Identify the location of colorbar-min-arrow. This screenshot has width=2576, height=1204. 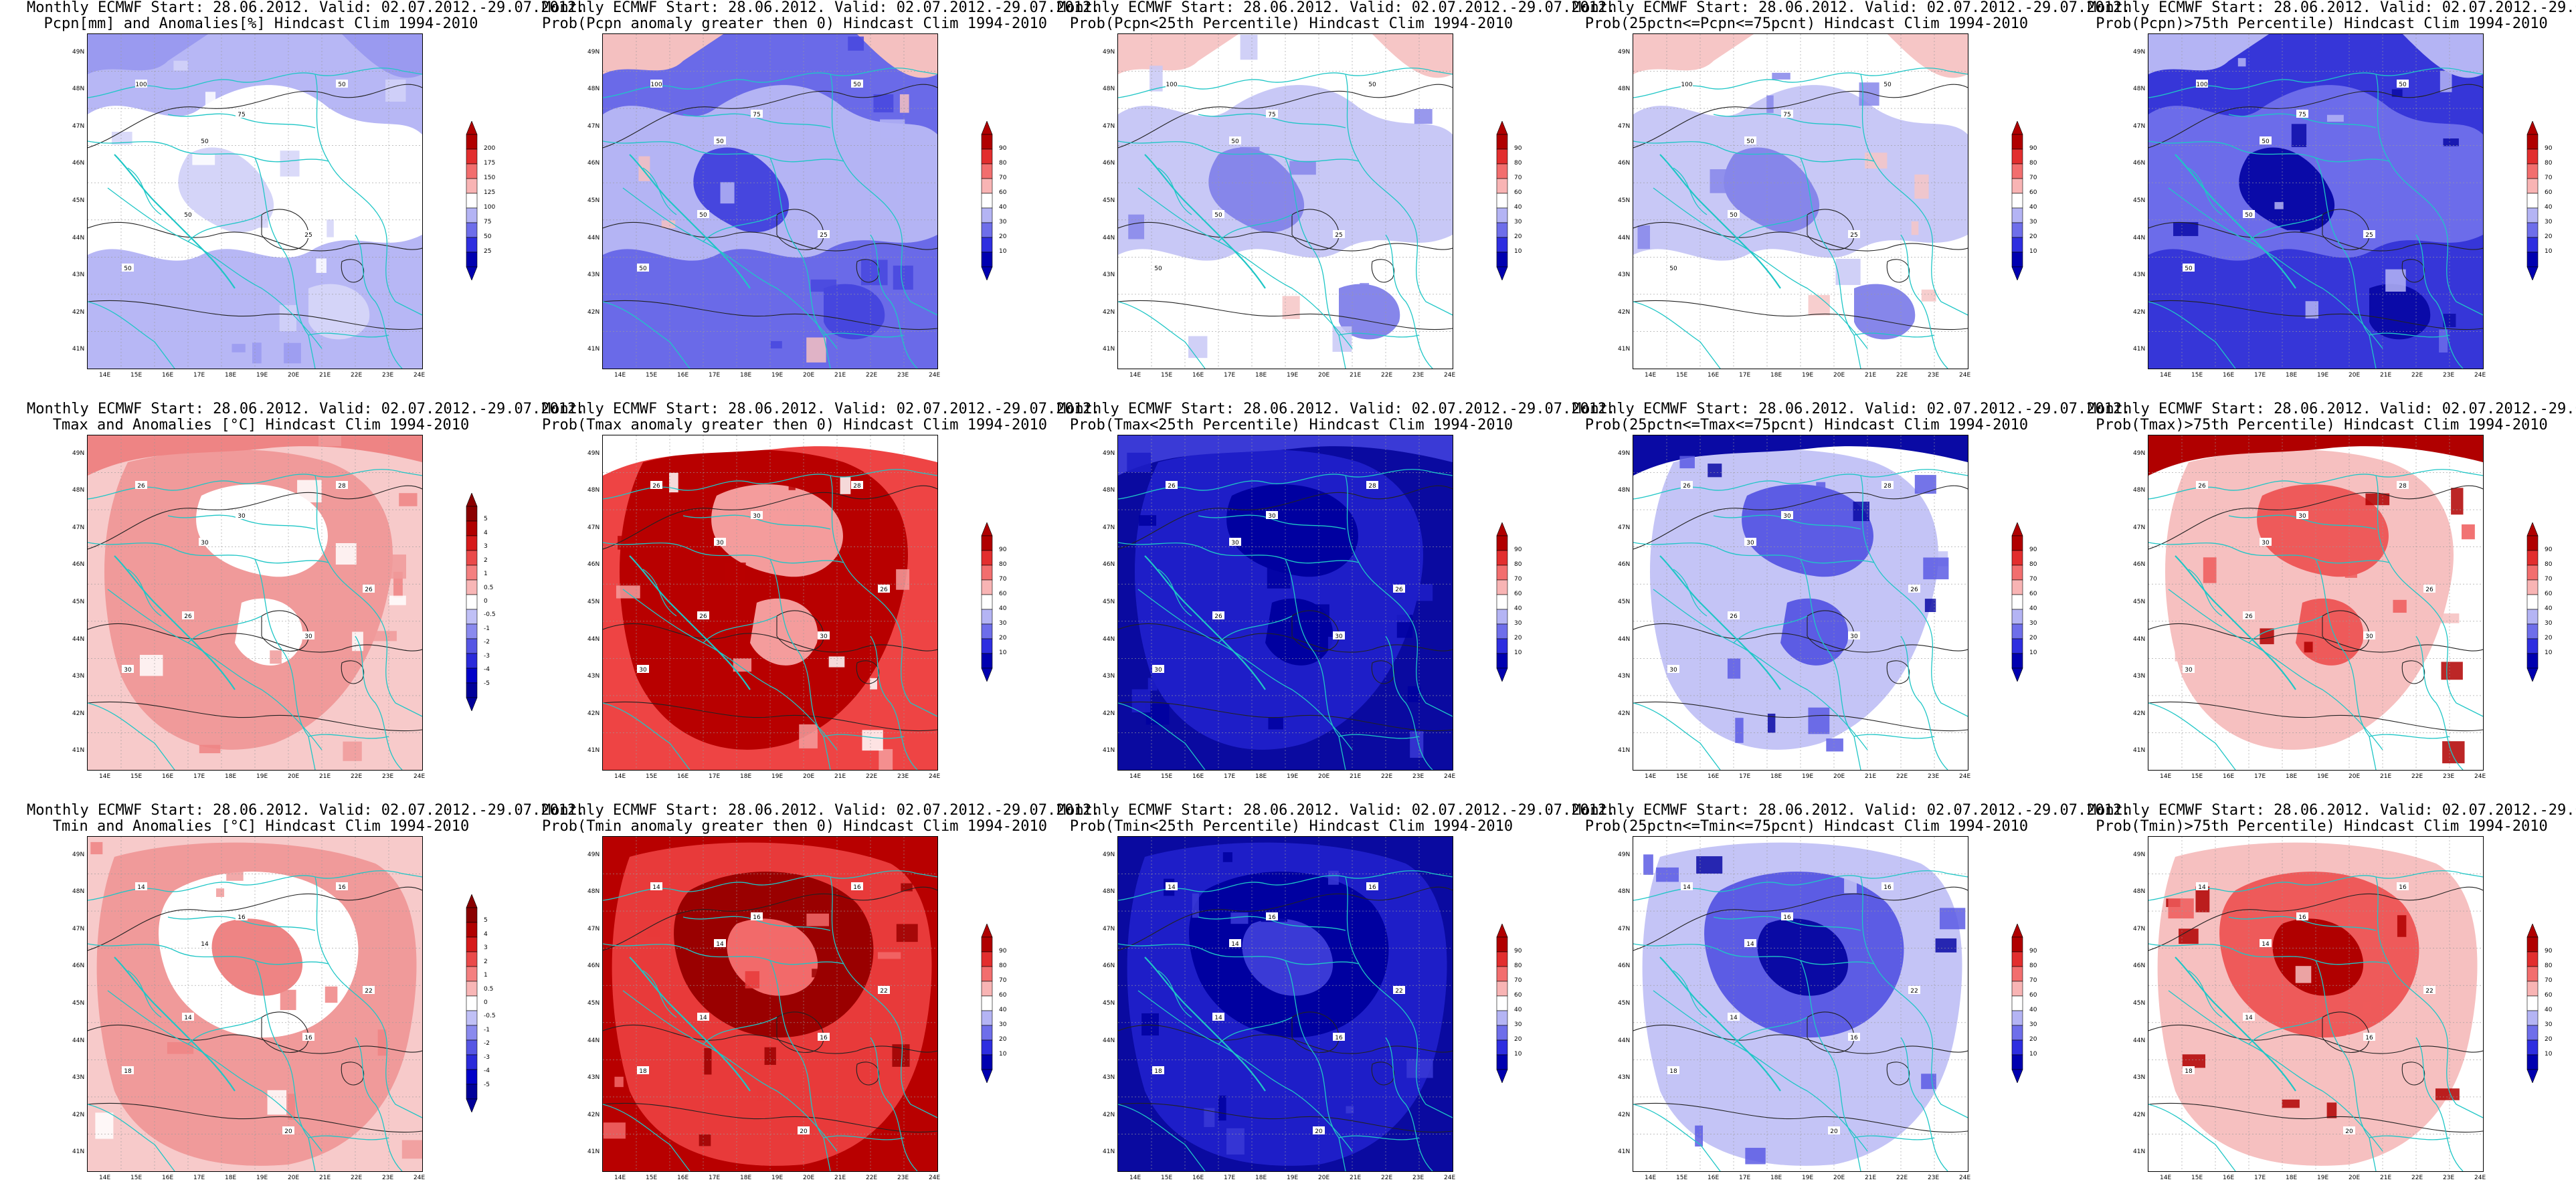
(1502, 1076).